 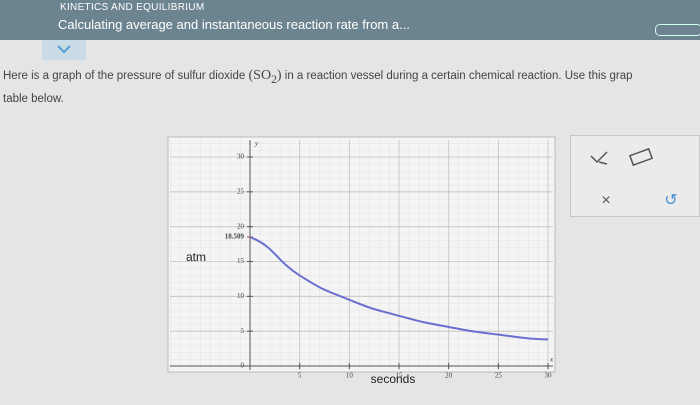 I want to click on collapse-tab, so click(x=64, y=50).